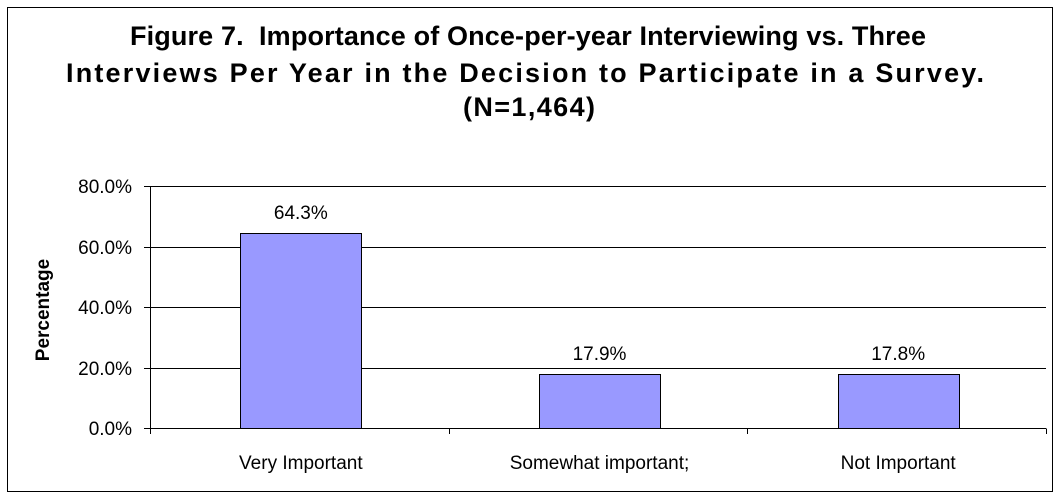 This screenshot has height=498, width=1056. What do you see at coordinates (110, 429) in the screenshot?
I see `y-tick-label: 0.0%` at bounding box center [110, 429].